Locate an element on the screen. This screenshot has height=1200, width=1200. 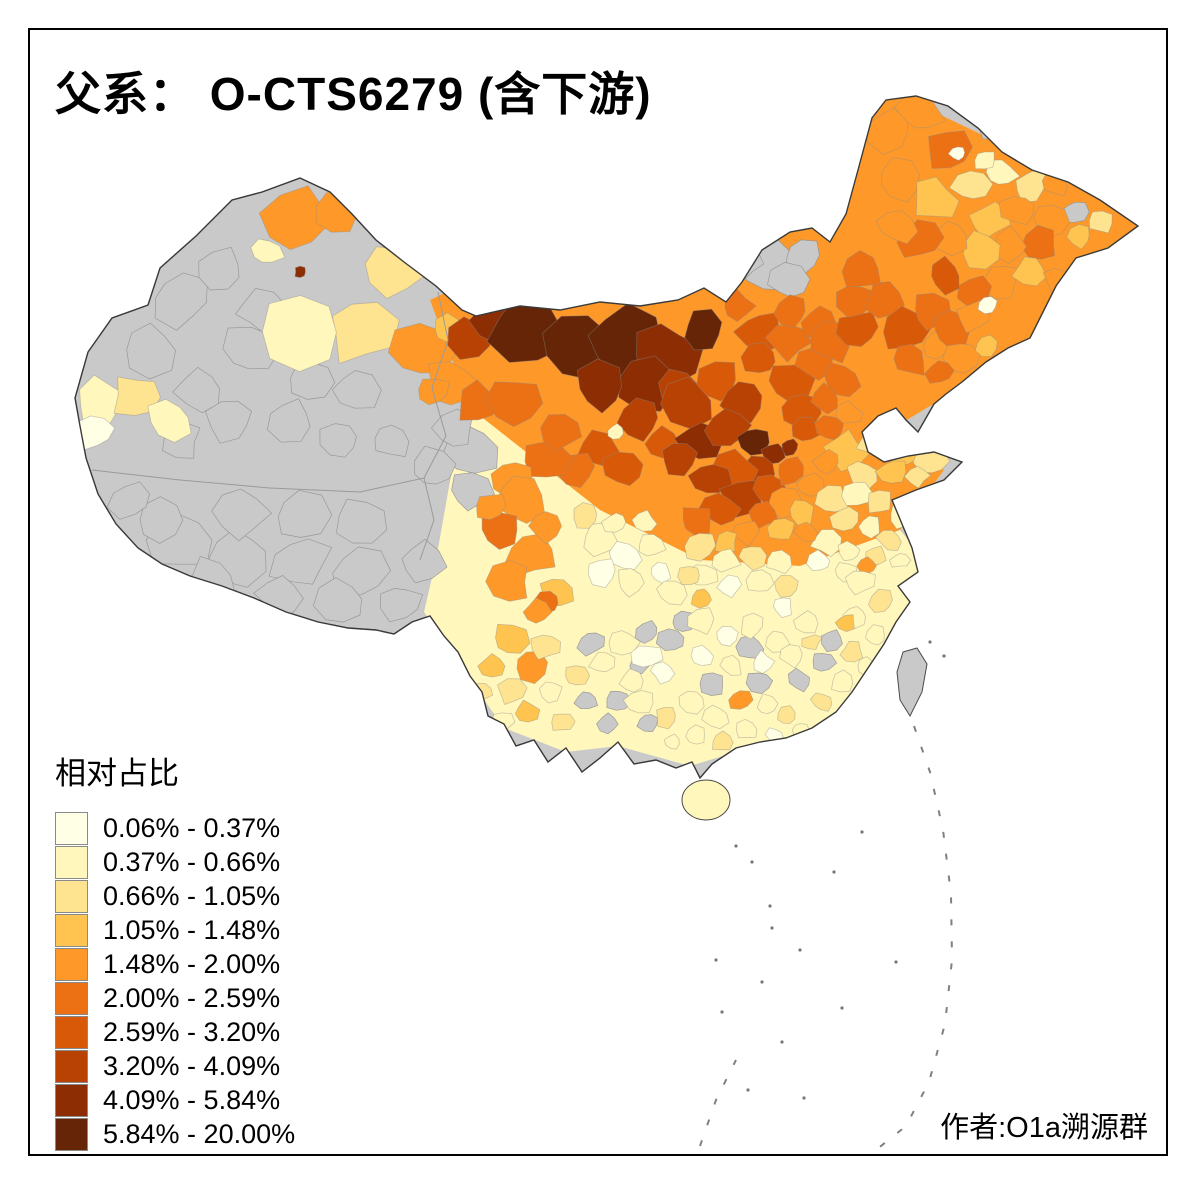
legend-title: 相对占比 is located at coordinates (117, 773).